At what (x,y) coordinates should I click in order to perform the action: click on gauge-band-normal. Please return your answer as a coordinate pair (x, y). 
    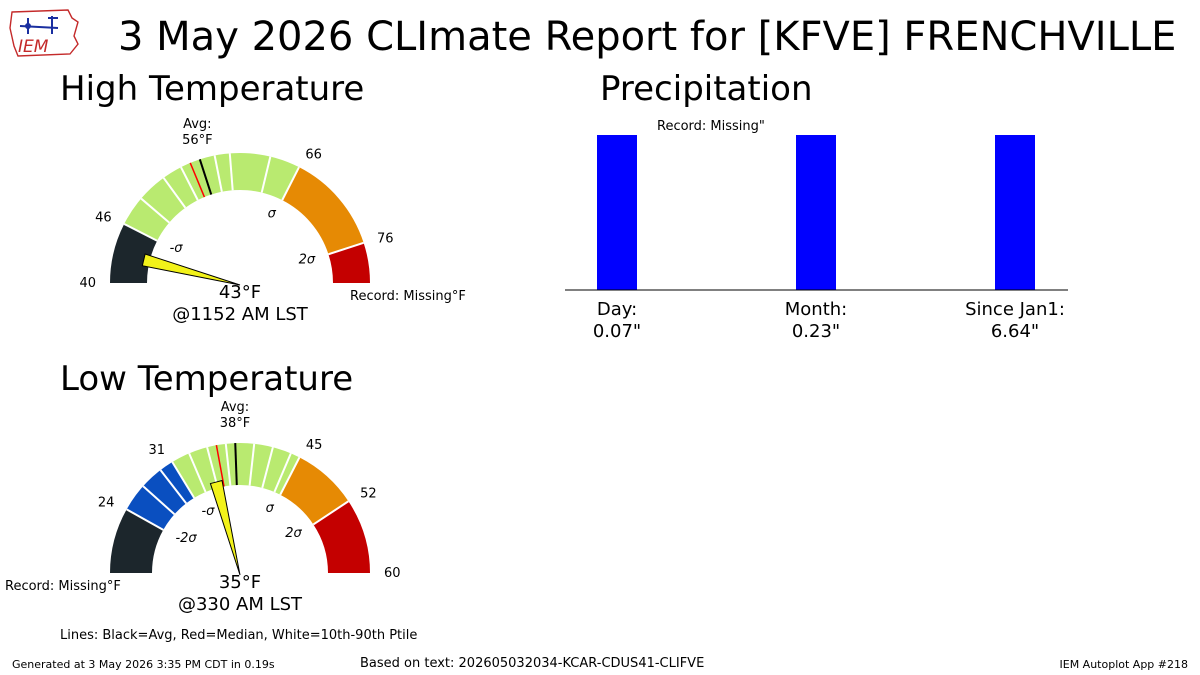
    Looking at the image, I should click on (212, 196).